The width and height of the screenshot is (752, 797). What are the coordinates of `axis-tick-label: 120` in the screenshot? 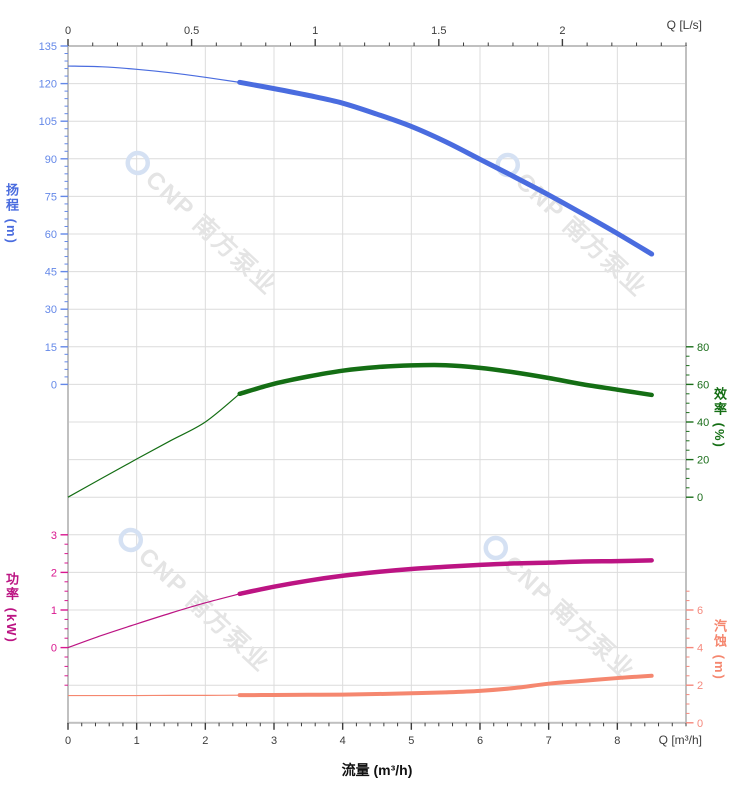 It's located at (48, 85).